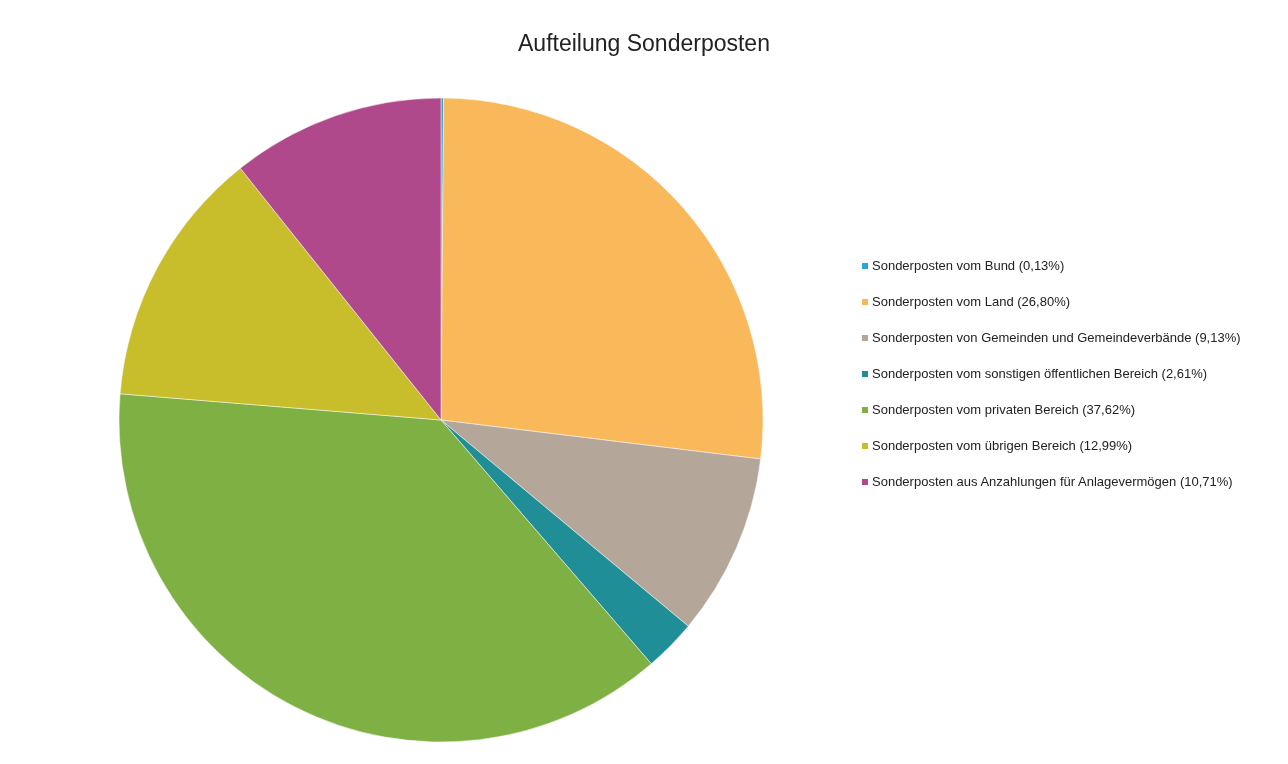 Image resolution: width=1288 pixels, height=764 pixels. What do you see at coordinates (968, 265) in the screenshot?
I see `legend-label: Sonderposten vom Bund (0,13%)` at bounding box center [968, 265].